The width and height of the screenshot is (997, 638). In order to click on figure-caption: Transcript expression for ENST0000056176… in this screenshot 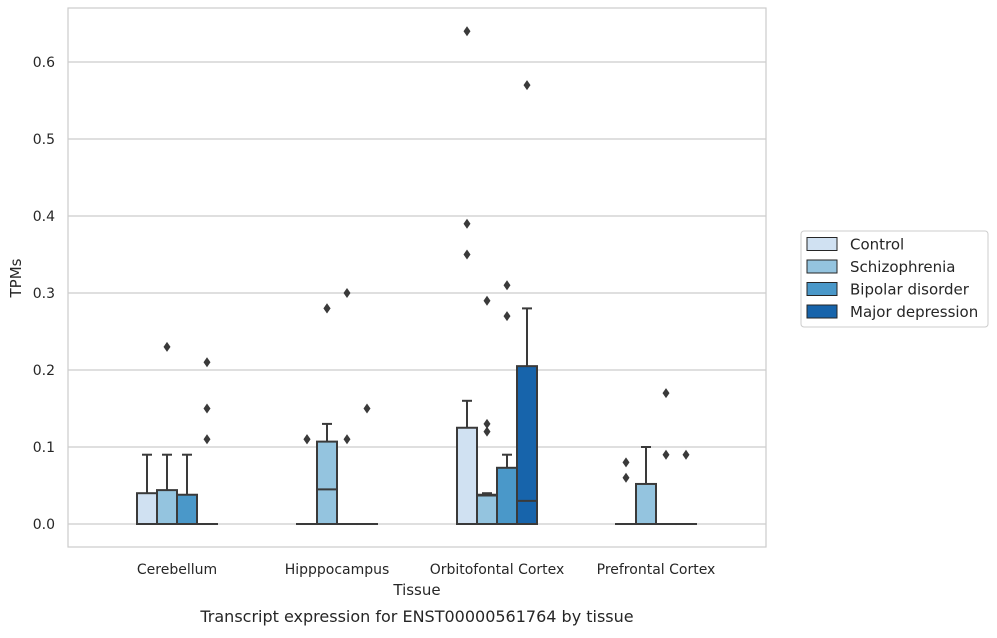, I will do `click(416, 616)`.